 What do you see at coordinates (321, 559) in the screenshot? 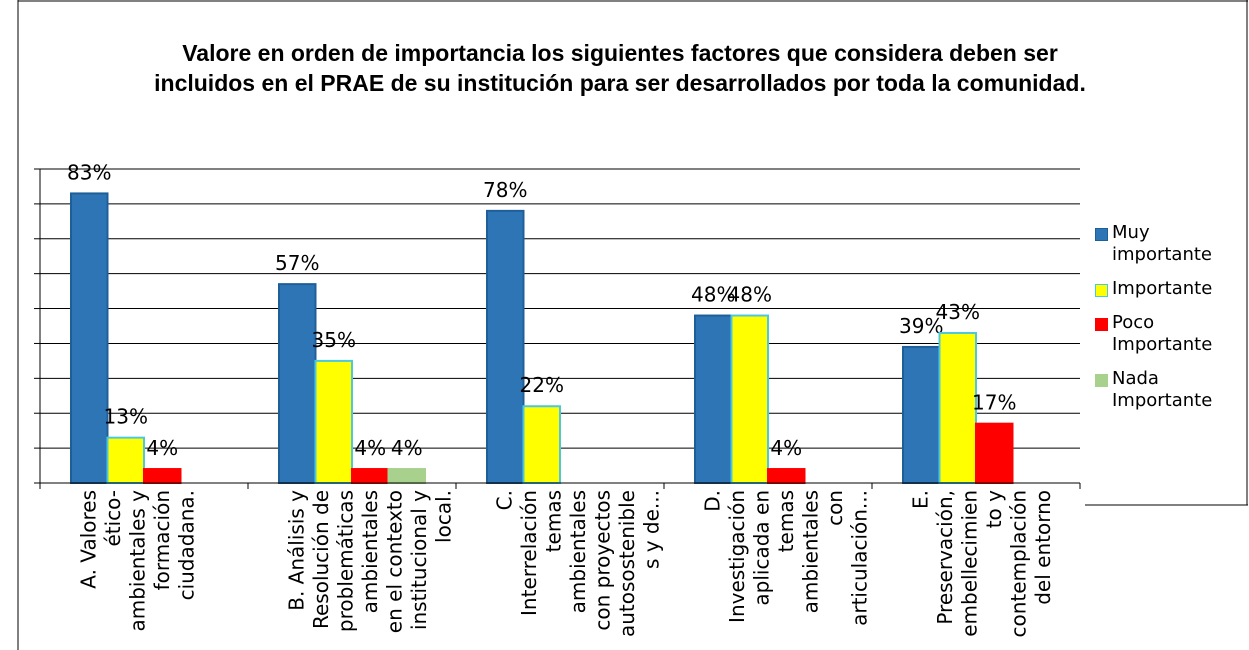
I see `x-tick-label: Resolución de` at bounding box center [321, 559].